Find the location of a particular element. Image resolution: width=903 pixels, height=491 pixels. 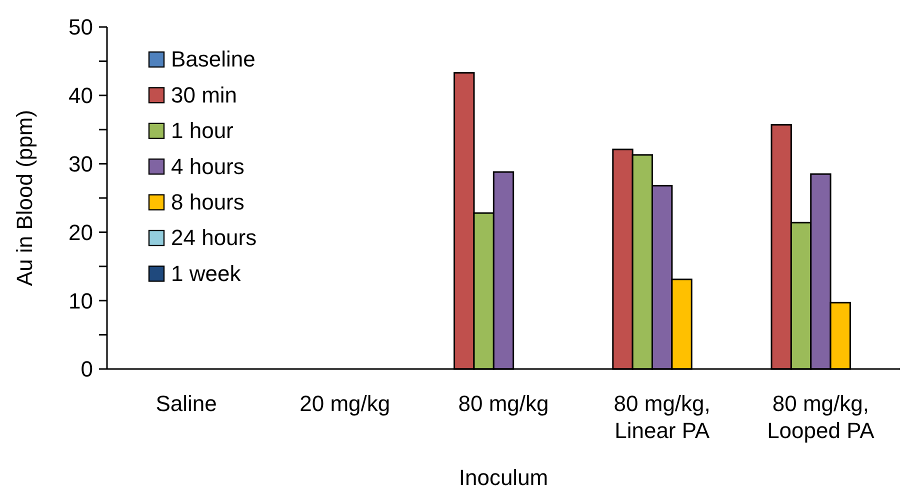

y-tick-label: 30 is located at coordinates (80, 164).